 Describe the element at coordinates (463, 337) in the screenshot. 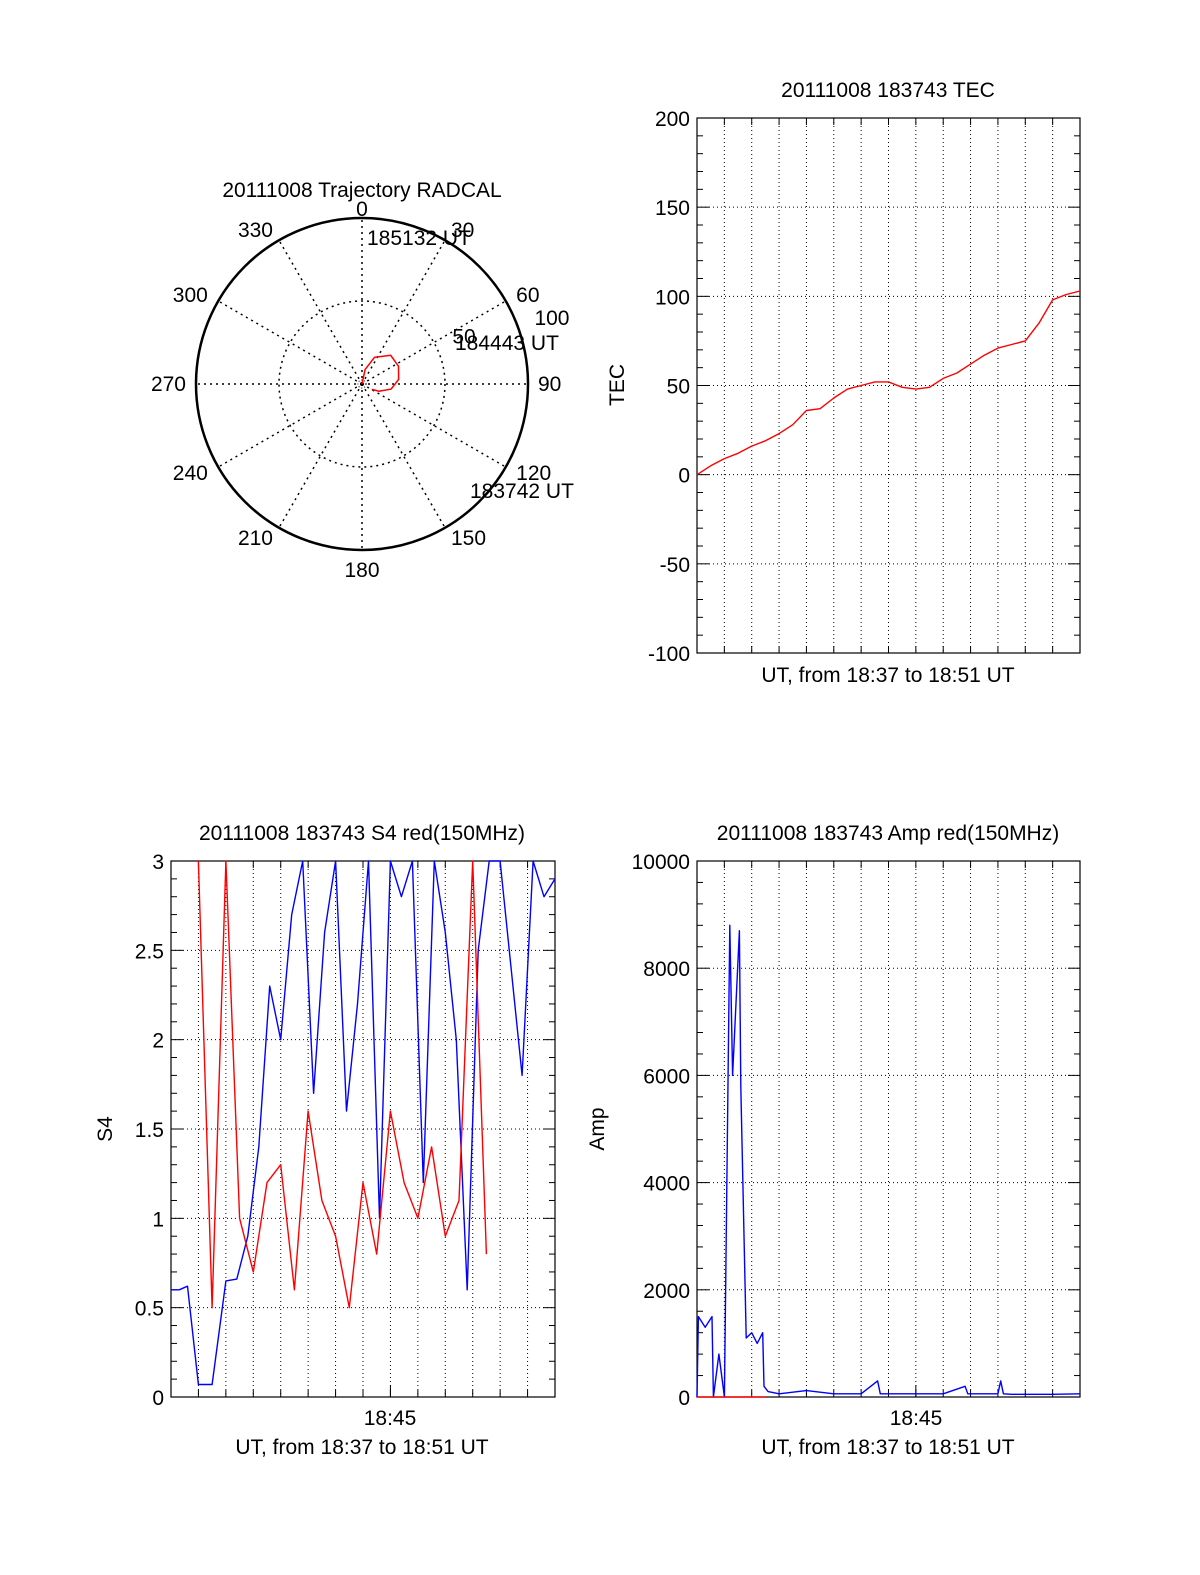

I see `polar-ring-label-50: 50` at that location.